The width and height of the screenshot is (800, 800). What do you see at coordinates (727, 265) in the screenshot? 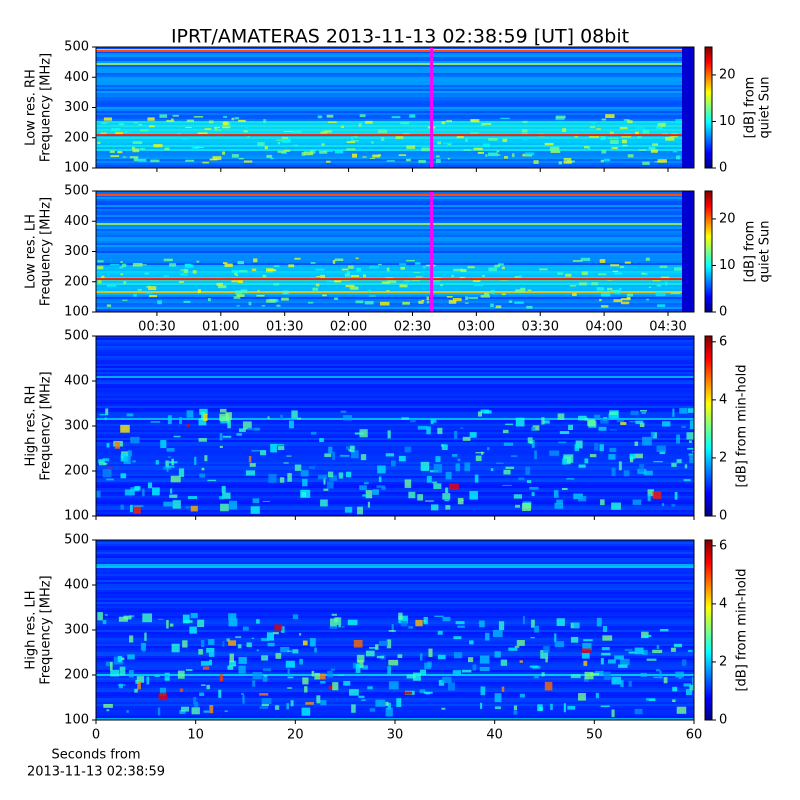
I see `colorbar-tick-label: 10` at bounding box center [727, 265].